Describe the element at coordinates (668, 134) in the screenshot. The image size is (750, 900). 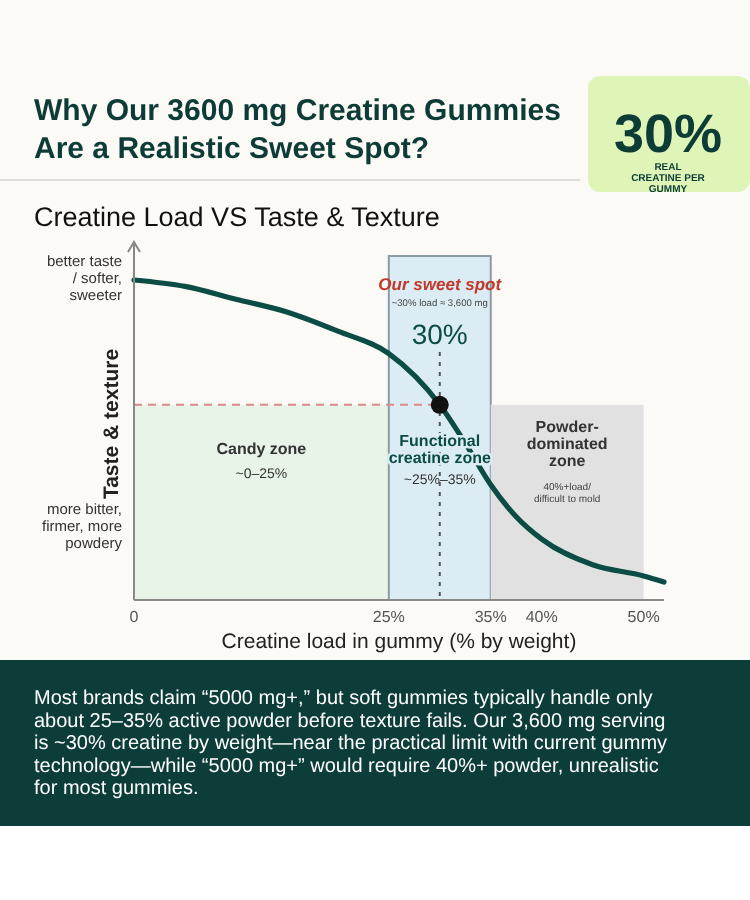
I see `text: 30%` at that location.